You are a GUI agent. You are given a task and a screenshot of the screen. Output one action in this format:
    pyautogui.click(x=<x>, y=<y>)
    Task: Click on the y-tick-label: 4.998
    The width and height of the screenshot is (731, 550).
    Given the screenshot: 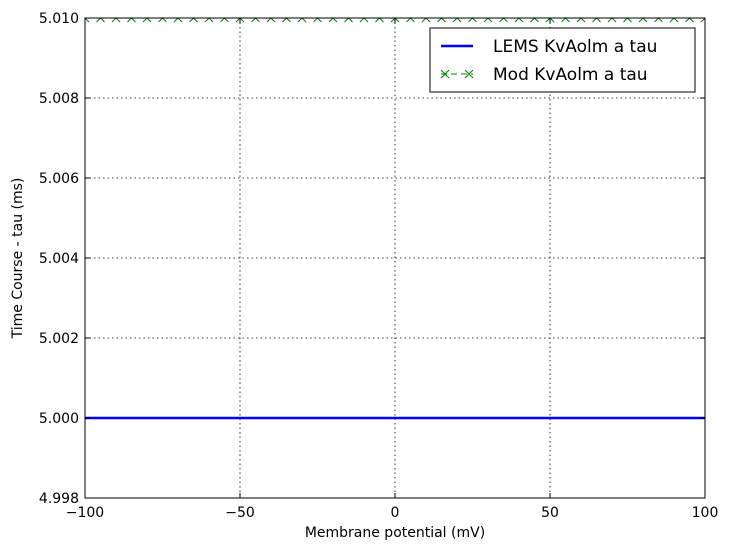 What is the action you would take?
    pyautogui.click(x=59, y=499)
    